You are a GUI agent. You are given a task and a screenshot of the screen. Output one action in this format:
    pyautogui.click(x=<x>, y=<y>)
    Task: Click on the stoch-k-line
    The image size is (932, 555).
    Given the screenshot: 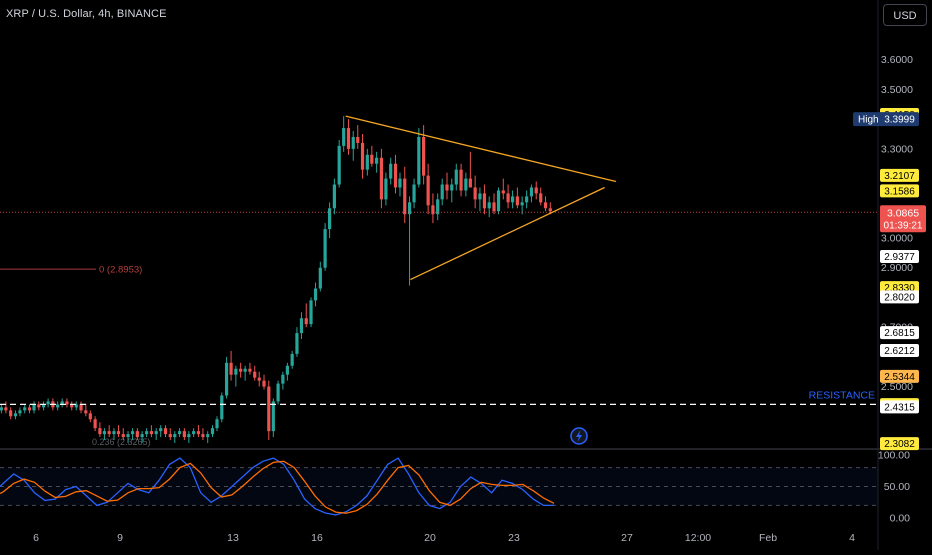 What is the action you would take?
    pyautogui.click(x=277, y=486)
    